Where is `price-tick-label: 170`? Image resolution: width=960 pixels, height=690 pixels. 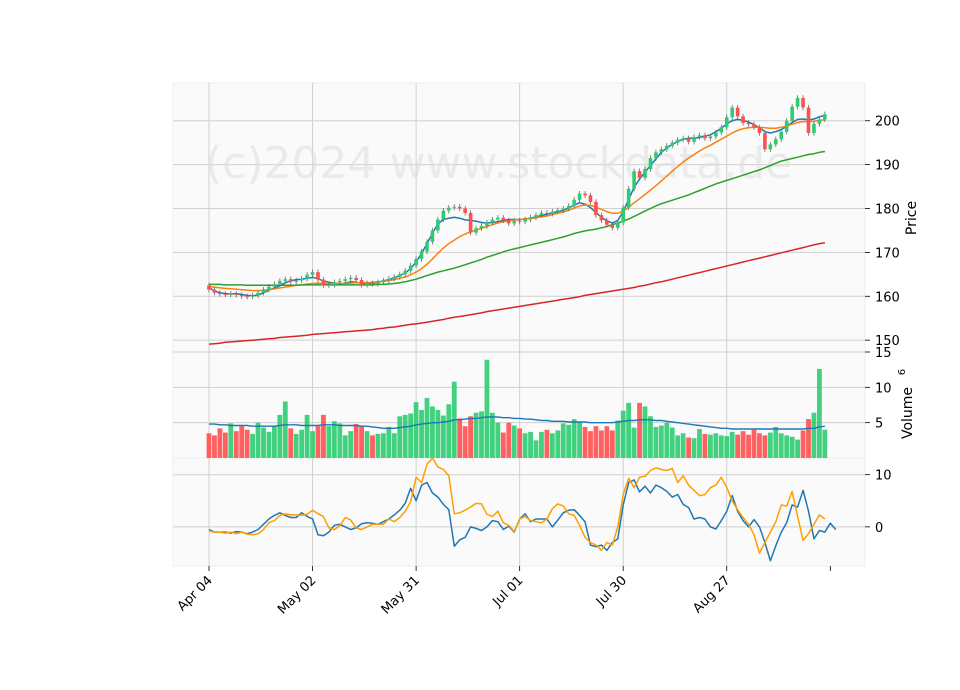
price-tick-label: 170 is located at coordinates (887, 253).